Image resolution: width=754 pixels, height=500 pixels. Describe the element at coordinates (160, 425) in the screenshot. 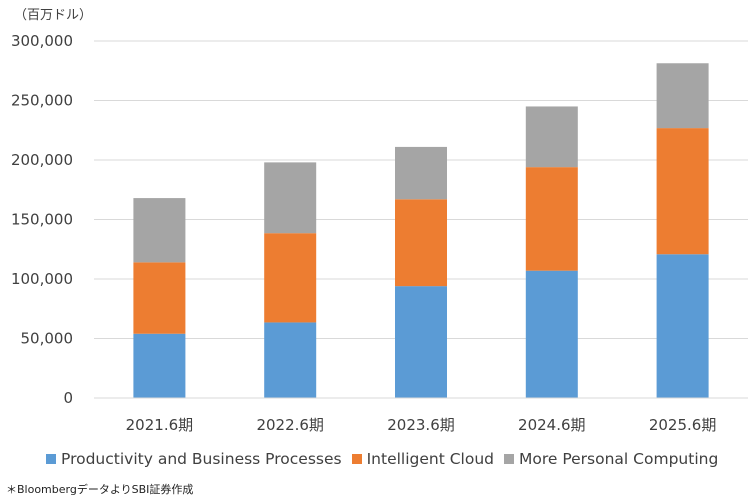

I see `x-tick-label: 2021.6期` at that location.